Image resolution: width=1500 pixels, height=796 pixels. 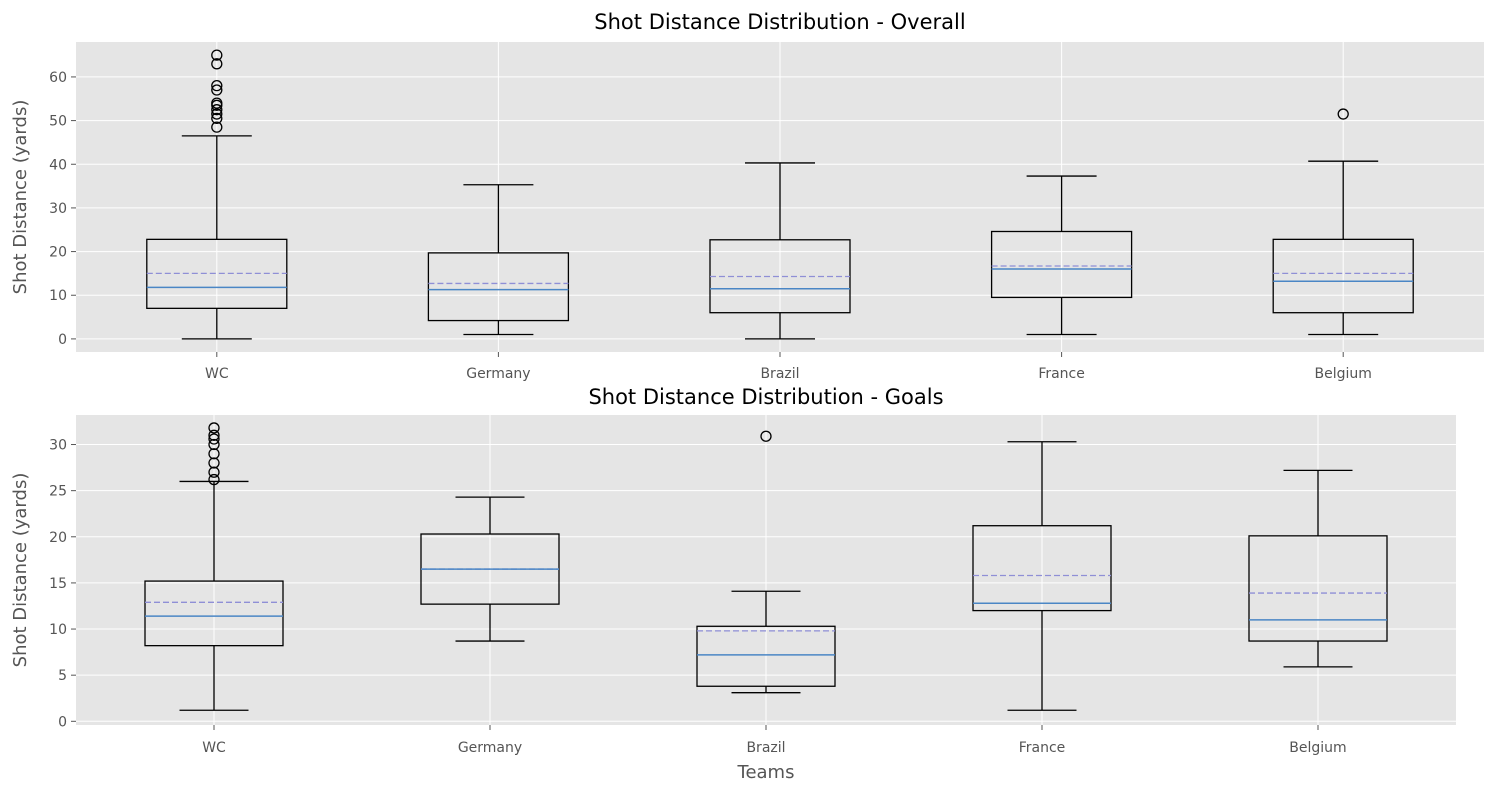 What do you see at coordinates (58, 122) in the screenshot?
I see `y-tick-label: 50` at bounding box center [58, 122].